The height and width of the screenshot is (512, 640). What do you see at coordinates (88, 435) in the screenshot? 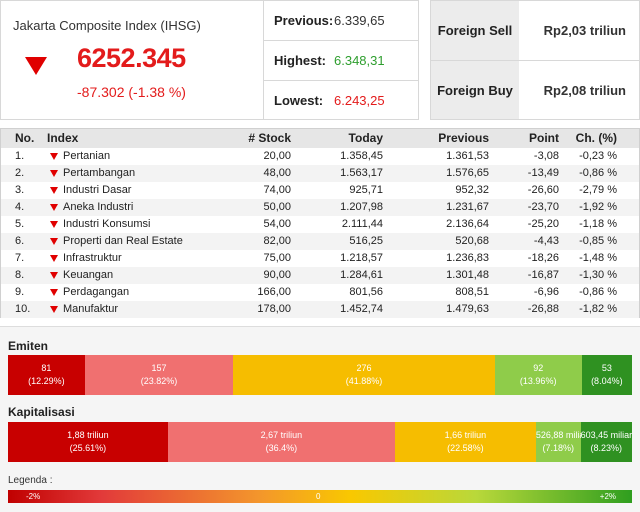
I see `segment-value: 1,88 triliun` at bounding box center [88, 435].